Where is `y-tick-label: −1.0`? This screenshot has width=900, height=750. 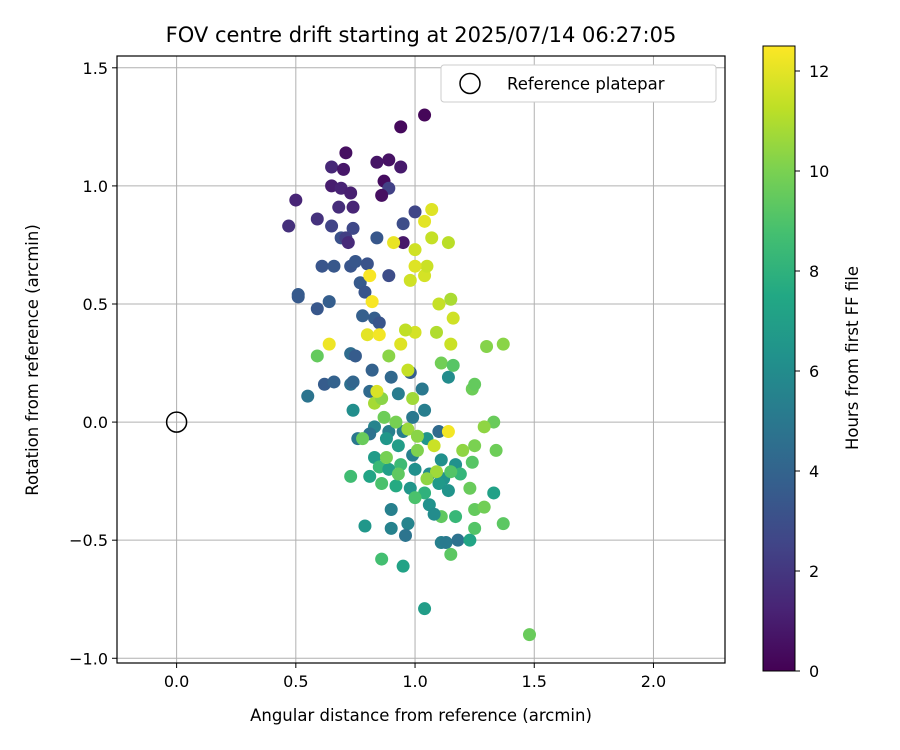
y-tick-label: −1.0 is located at coordinates (88, 658).